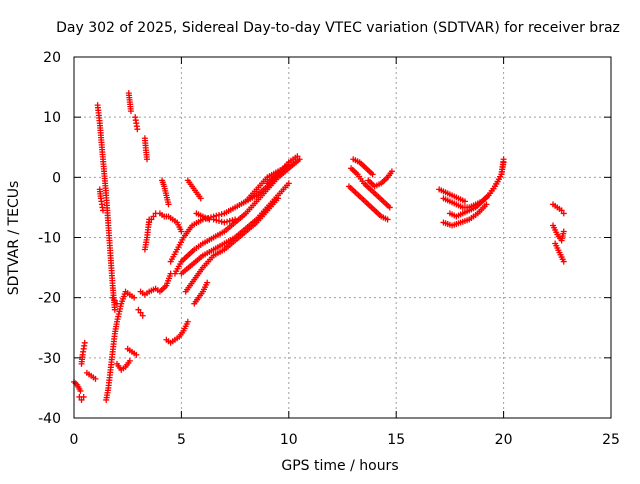 This screenshot has width=640, height=484. Describe the element at coordinates (49, 419) in the screenshot. I see `y-tick-label: -40` at that location.